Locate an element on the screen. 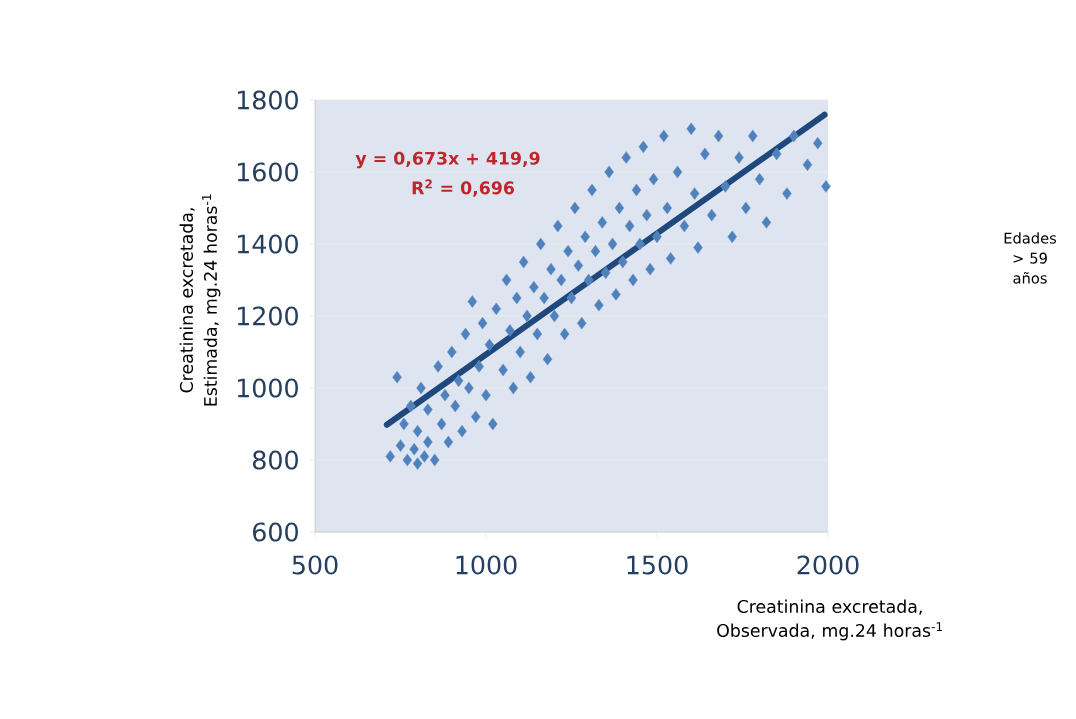  y-tick-label: 1200 is located at coordinates (267, 316).